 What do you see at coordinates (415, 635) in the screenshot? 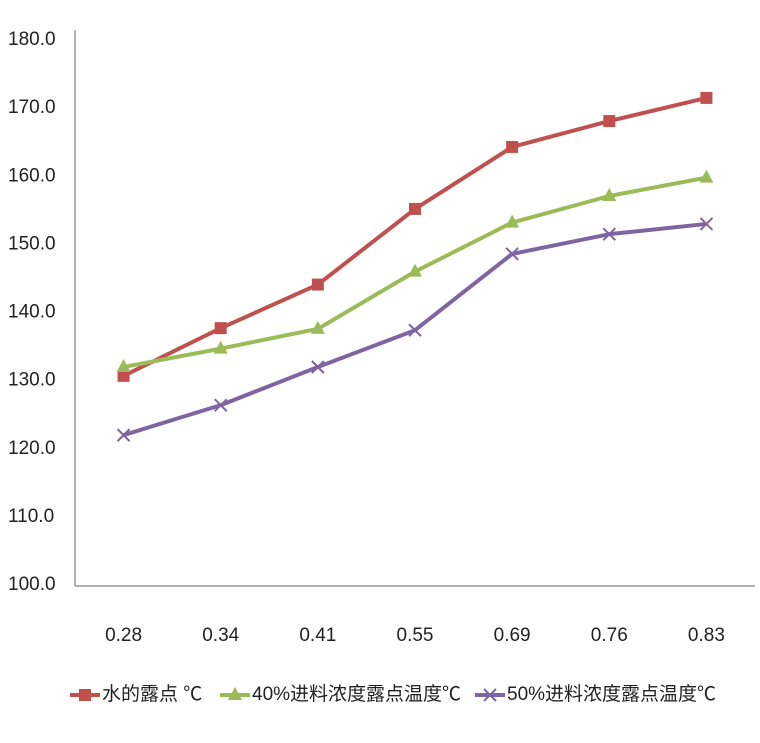
I see `x-tick-label: 0.55` at bounding box center [415, 635].